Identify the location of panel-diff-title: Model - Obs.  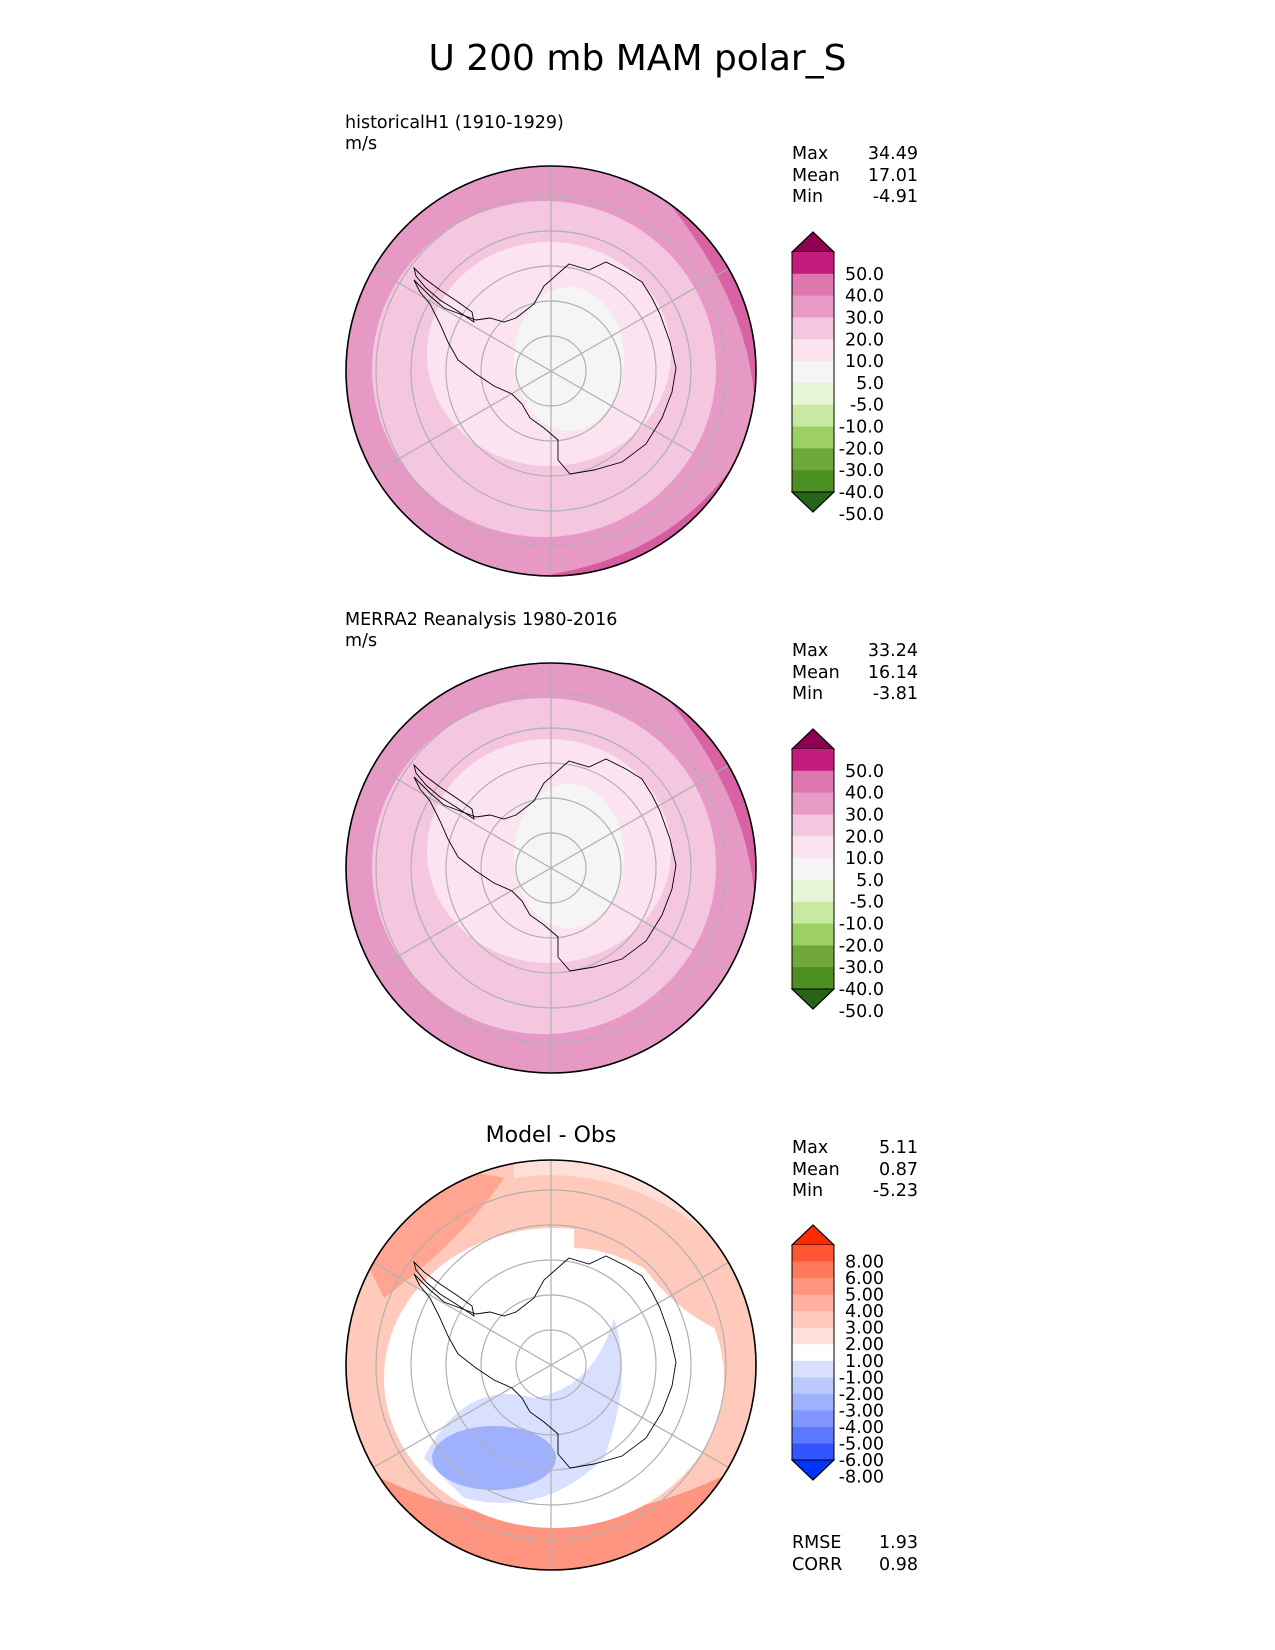
(551, 1135).